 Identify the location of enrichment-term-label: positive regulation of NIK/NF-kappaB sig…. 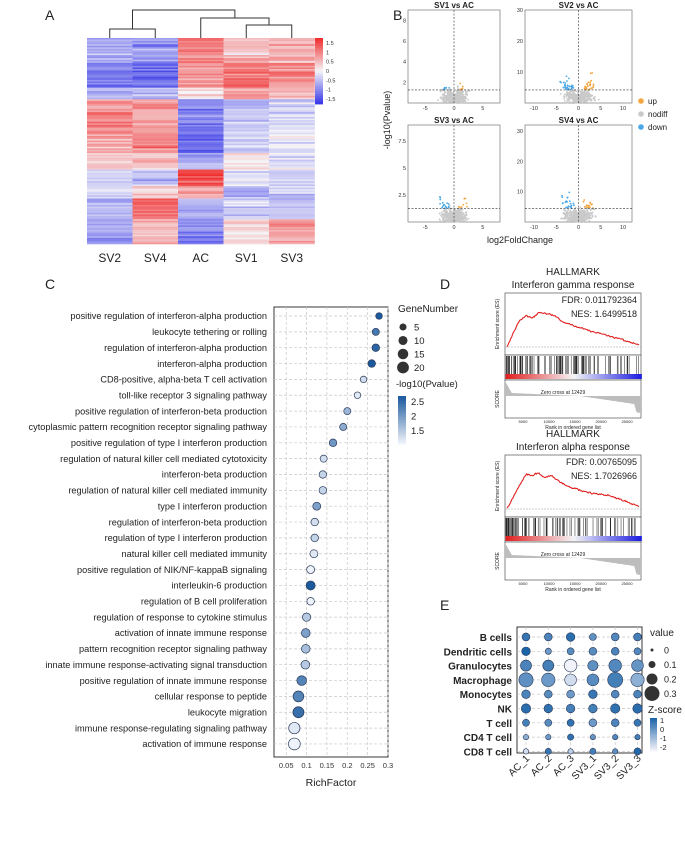
(172, 570).